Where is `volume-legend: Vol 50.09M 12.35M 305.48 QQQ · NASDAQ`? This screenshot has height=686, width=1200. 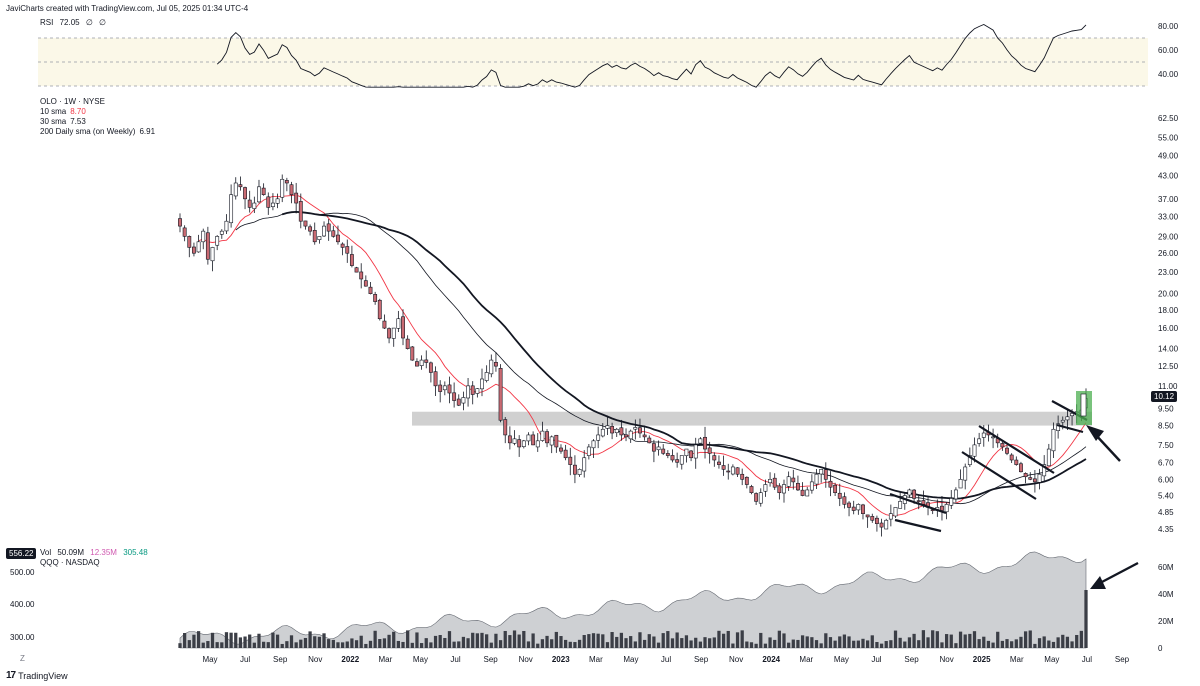 volume-legend: Vol 50.09M 12.35M 305.48 QQQ · NASDAQ is located at coordinates (94, 558).